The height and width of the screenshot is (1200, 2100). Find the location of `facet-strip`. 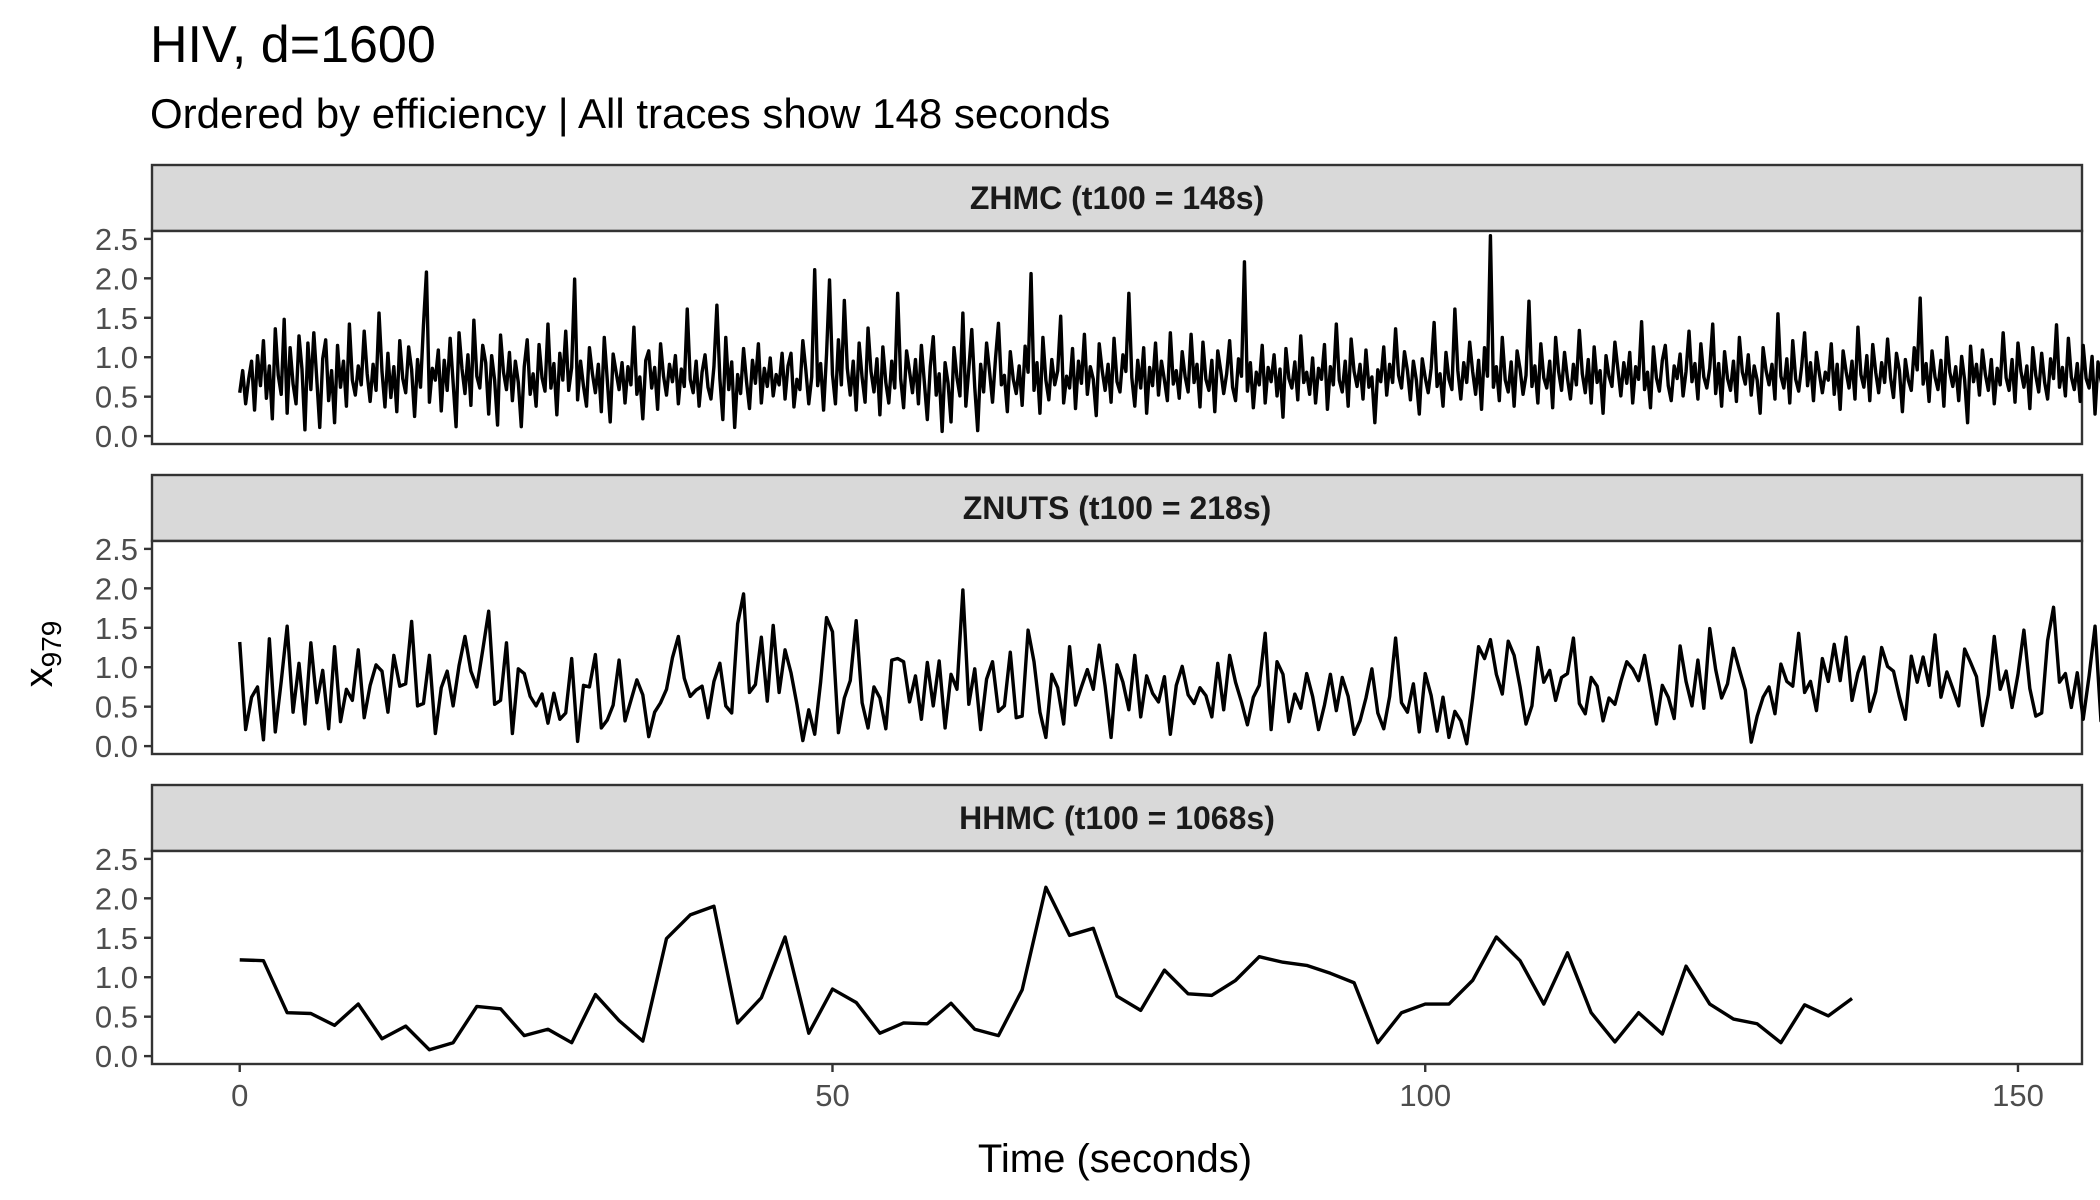

facet-strip is located at coordinates (1117, 508).